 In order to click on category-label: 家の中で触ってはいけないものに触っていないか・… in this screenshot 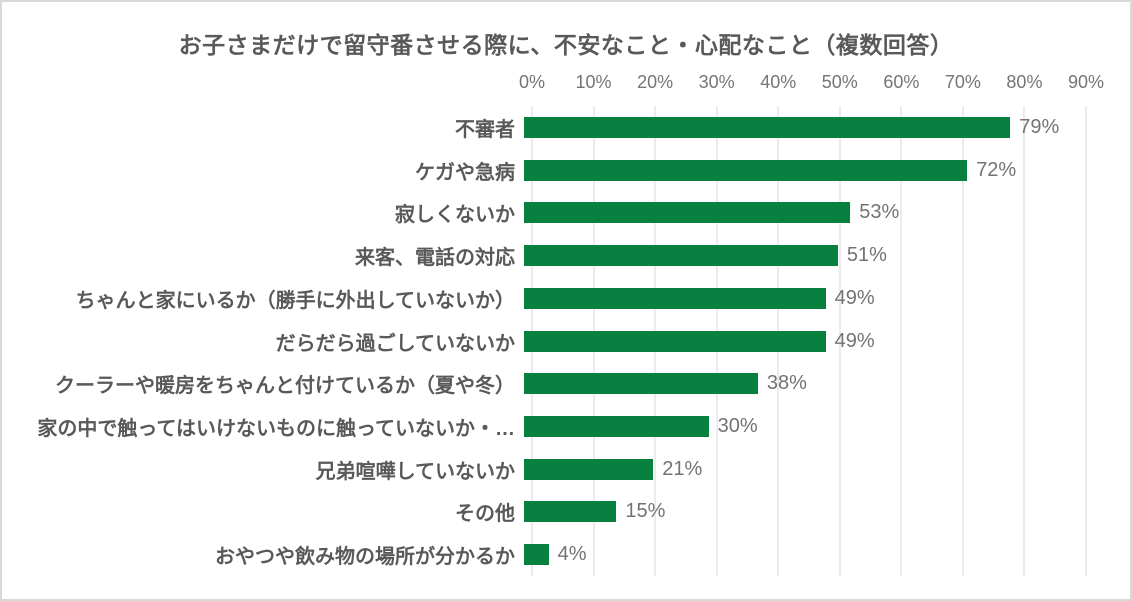, I will do `click(276, 429)`.